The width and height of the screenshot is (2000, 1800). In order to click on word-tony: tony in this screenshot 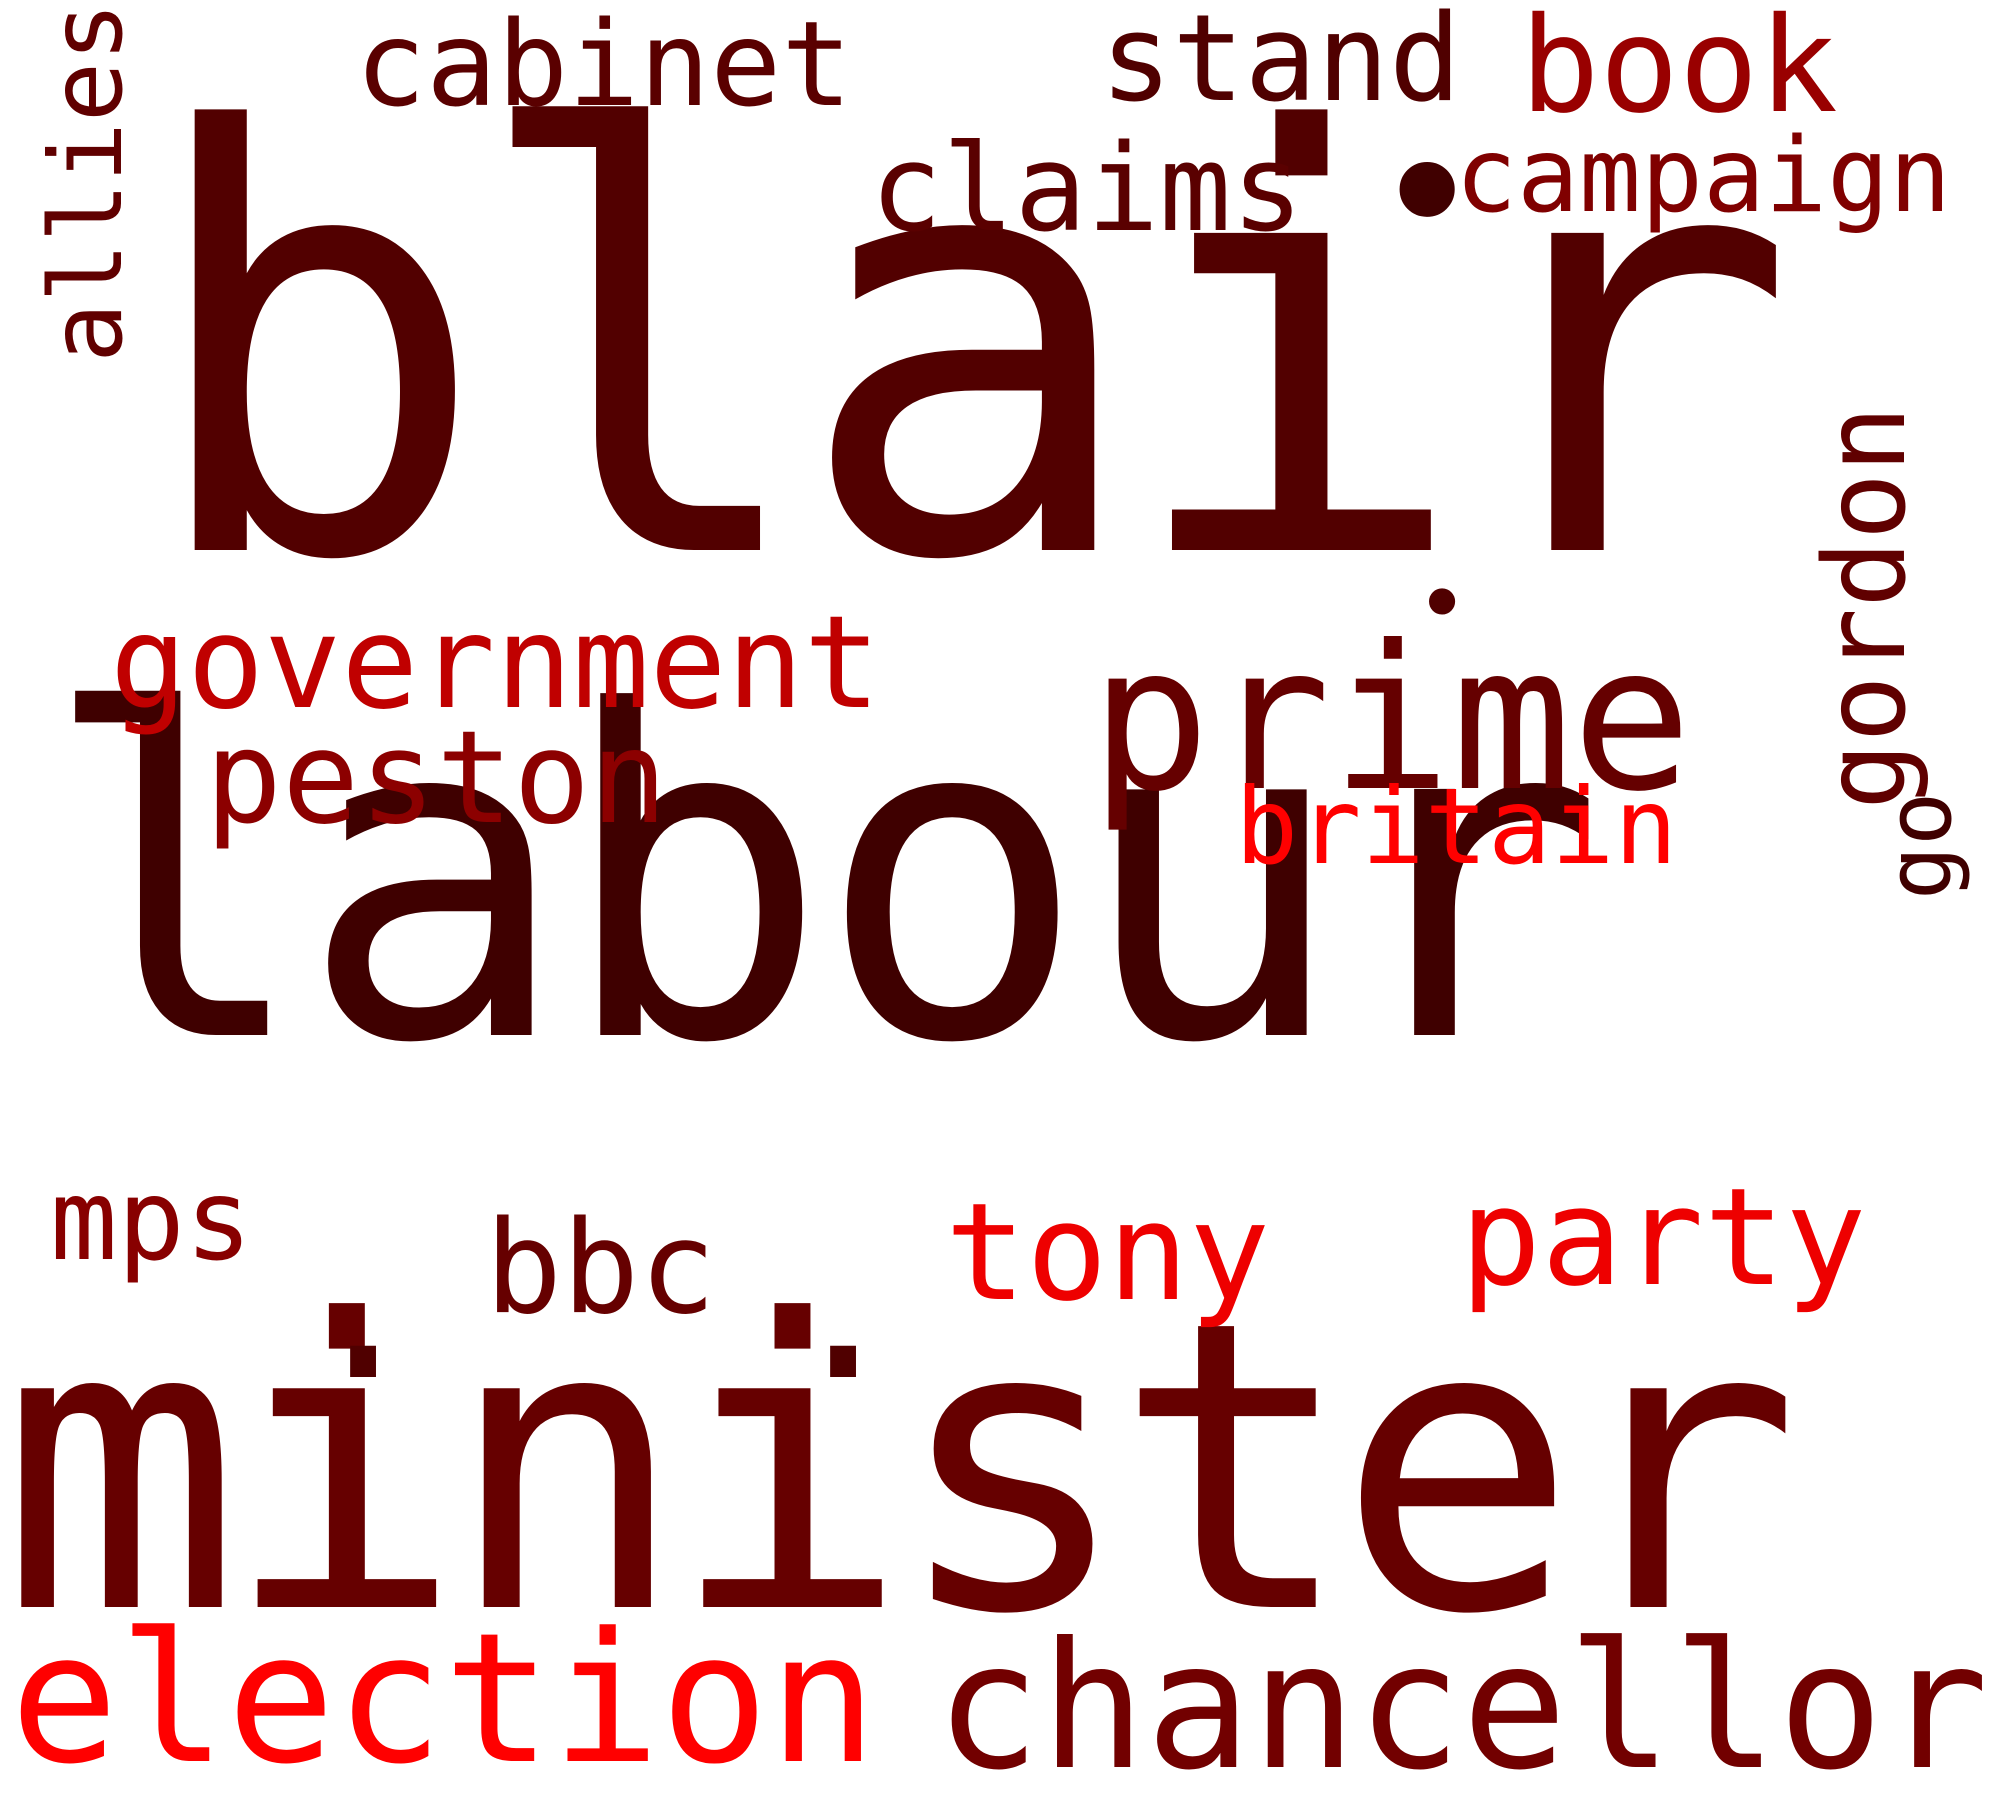, I will do `click(1108, 1252)`.